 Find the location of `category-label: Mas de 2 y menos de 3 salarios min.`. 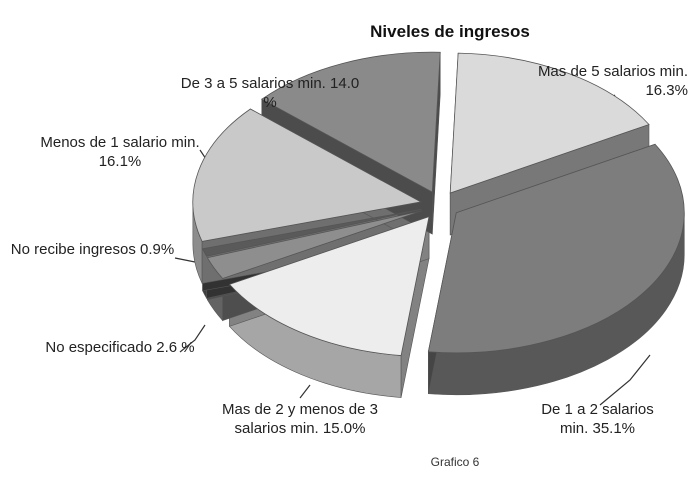

category-label: Mas de 2 y menos de 3 salarios min. is located at coordinates (300, 419).